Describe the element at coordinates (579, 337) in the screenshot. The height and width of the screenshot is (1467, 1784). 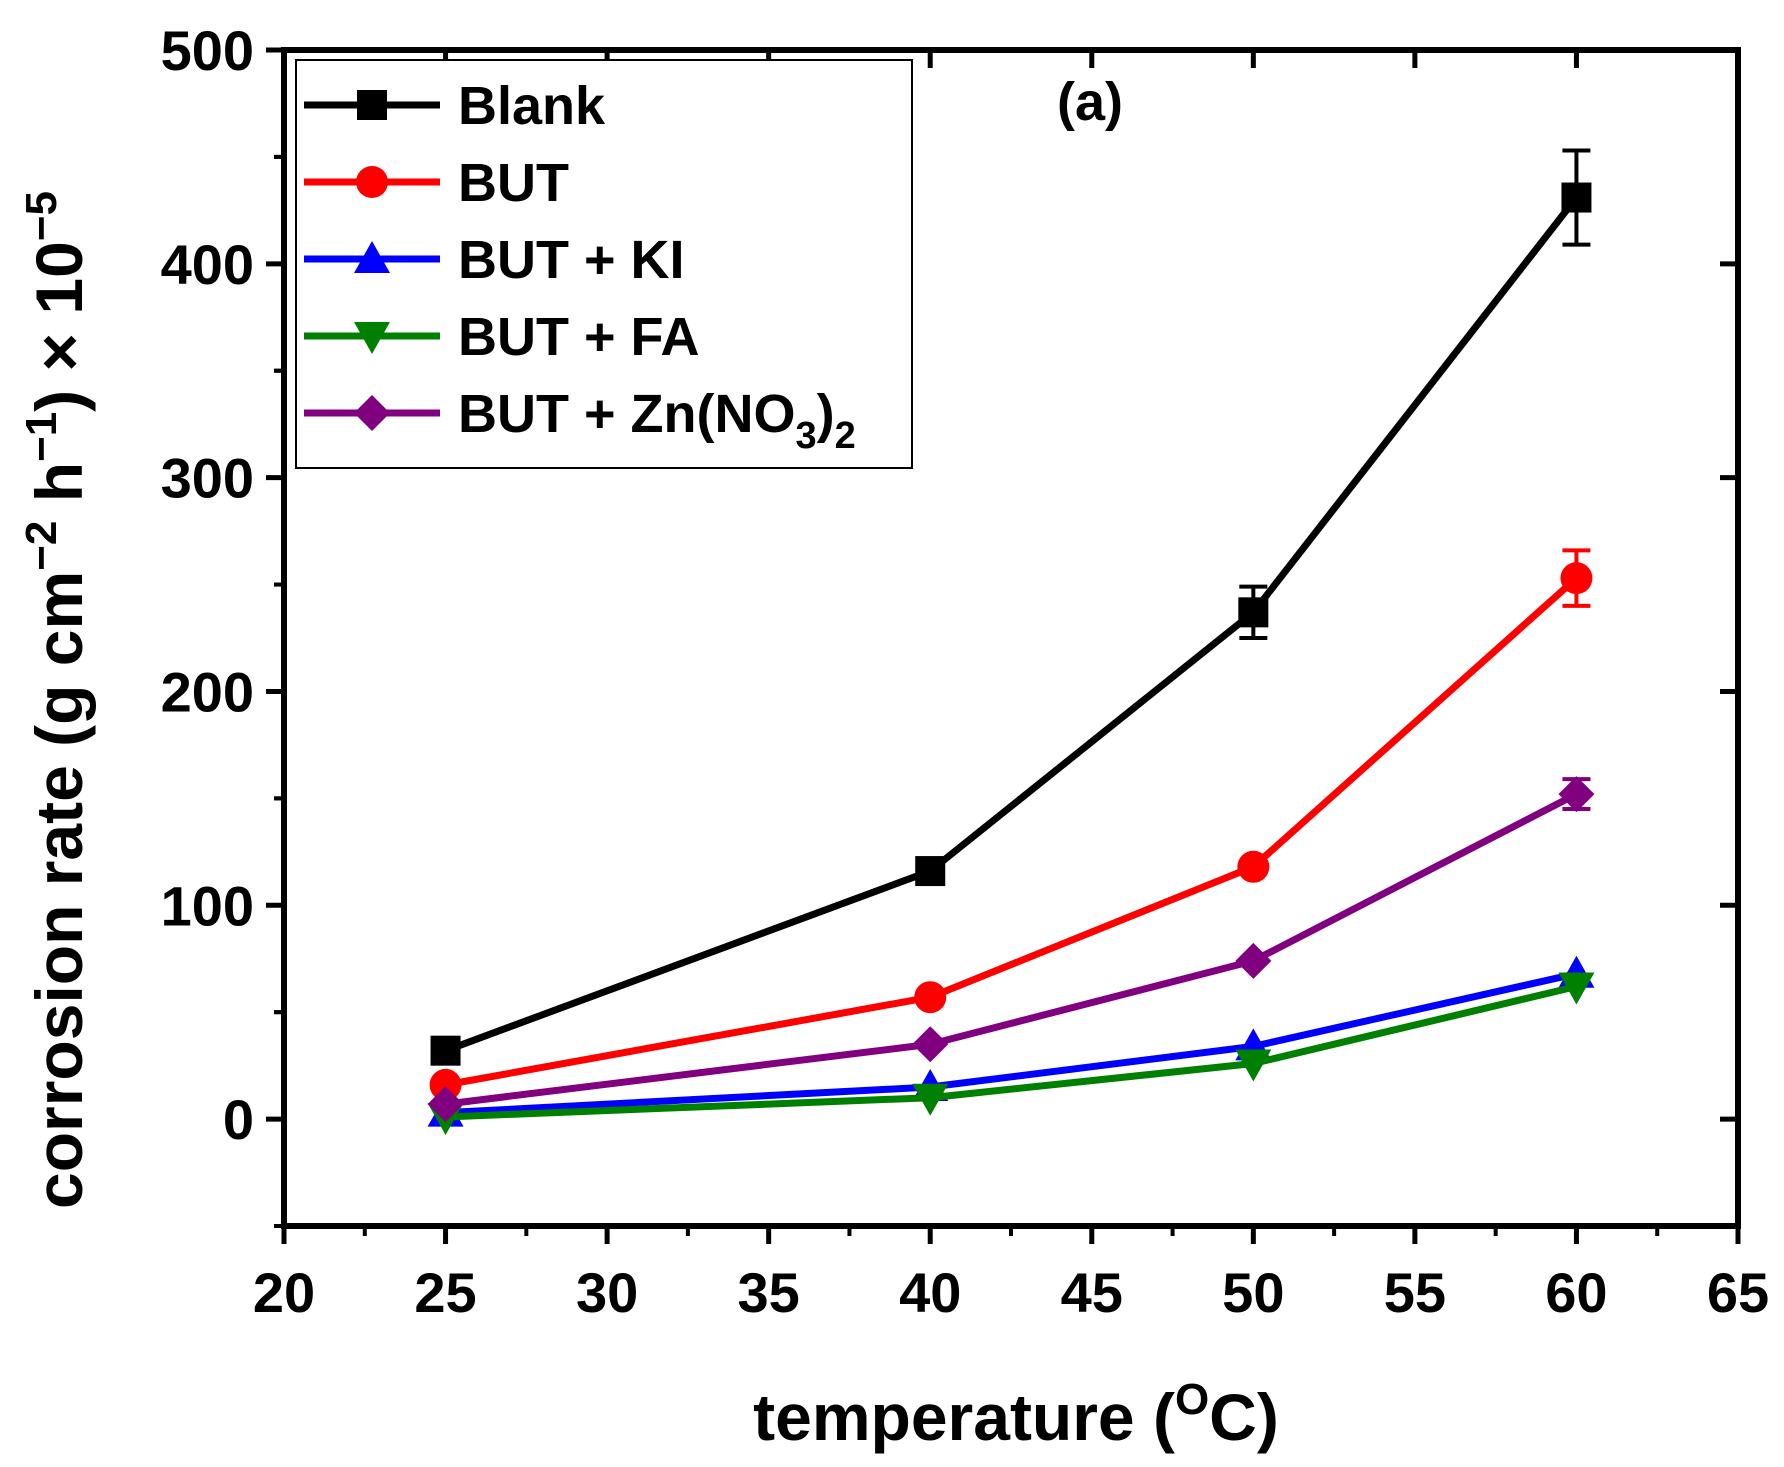
I see `legend-label: BUT + FA` at that location.